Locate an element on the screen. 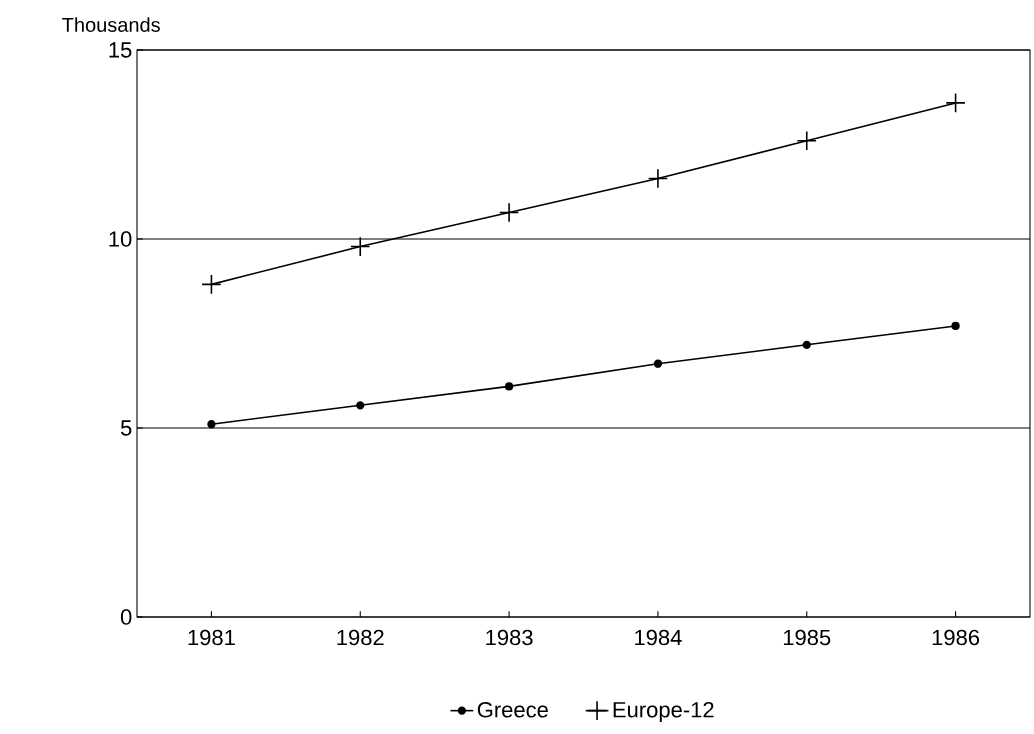 The height and width of the screenshot is (734, 1034). y-axis-title: Thousands is located at coordinates (111, 24).